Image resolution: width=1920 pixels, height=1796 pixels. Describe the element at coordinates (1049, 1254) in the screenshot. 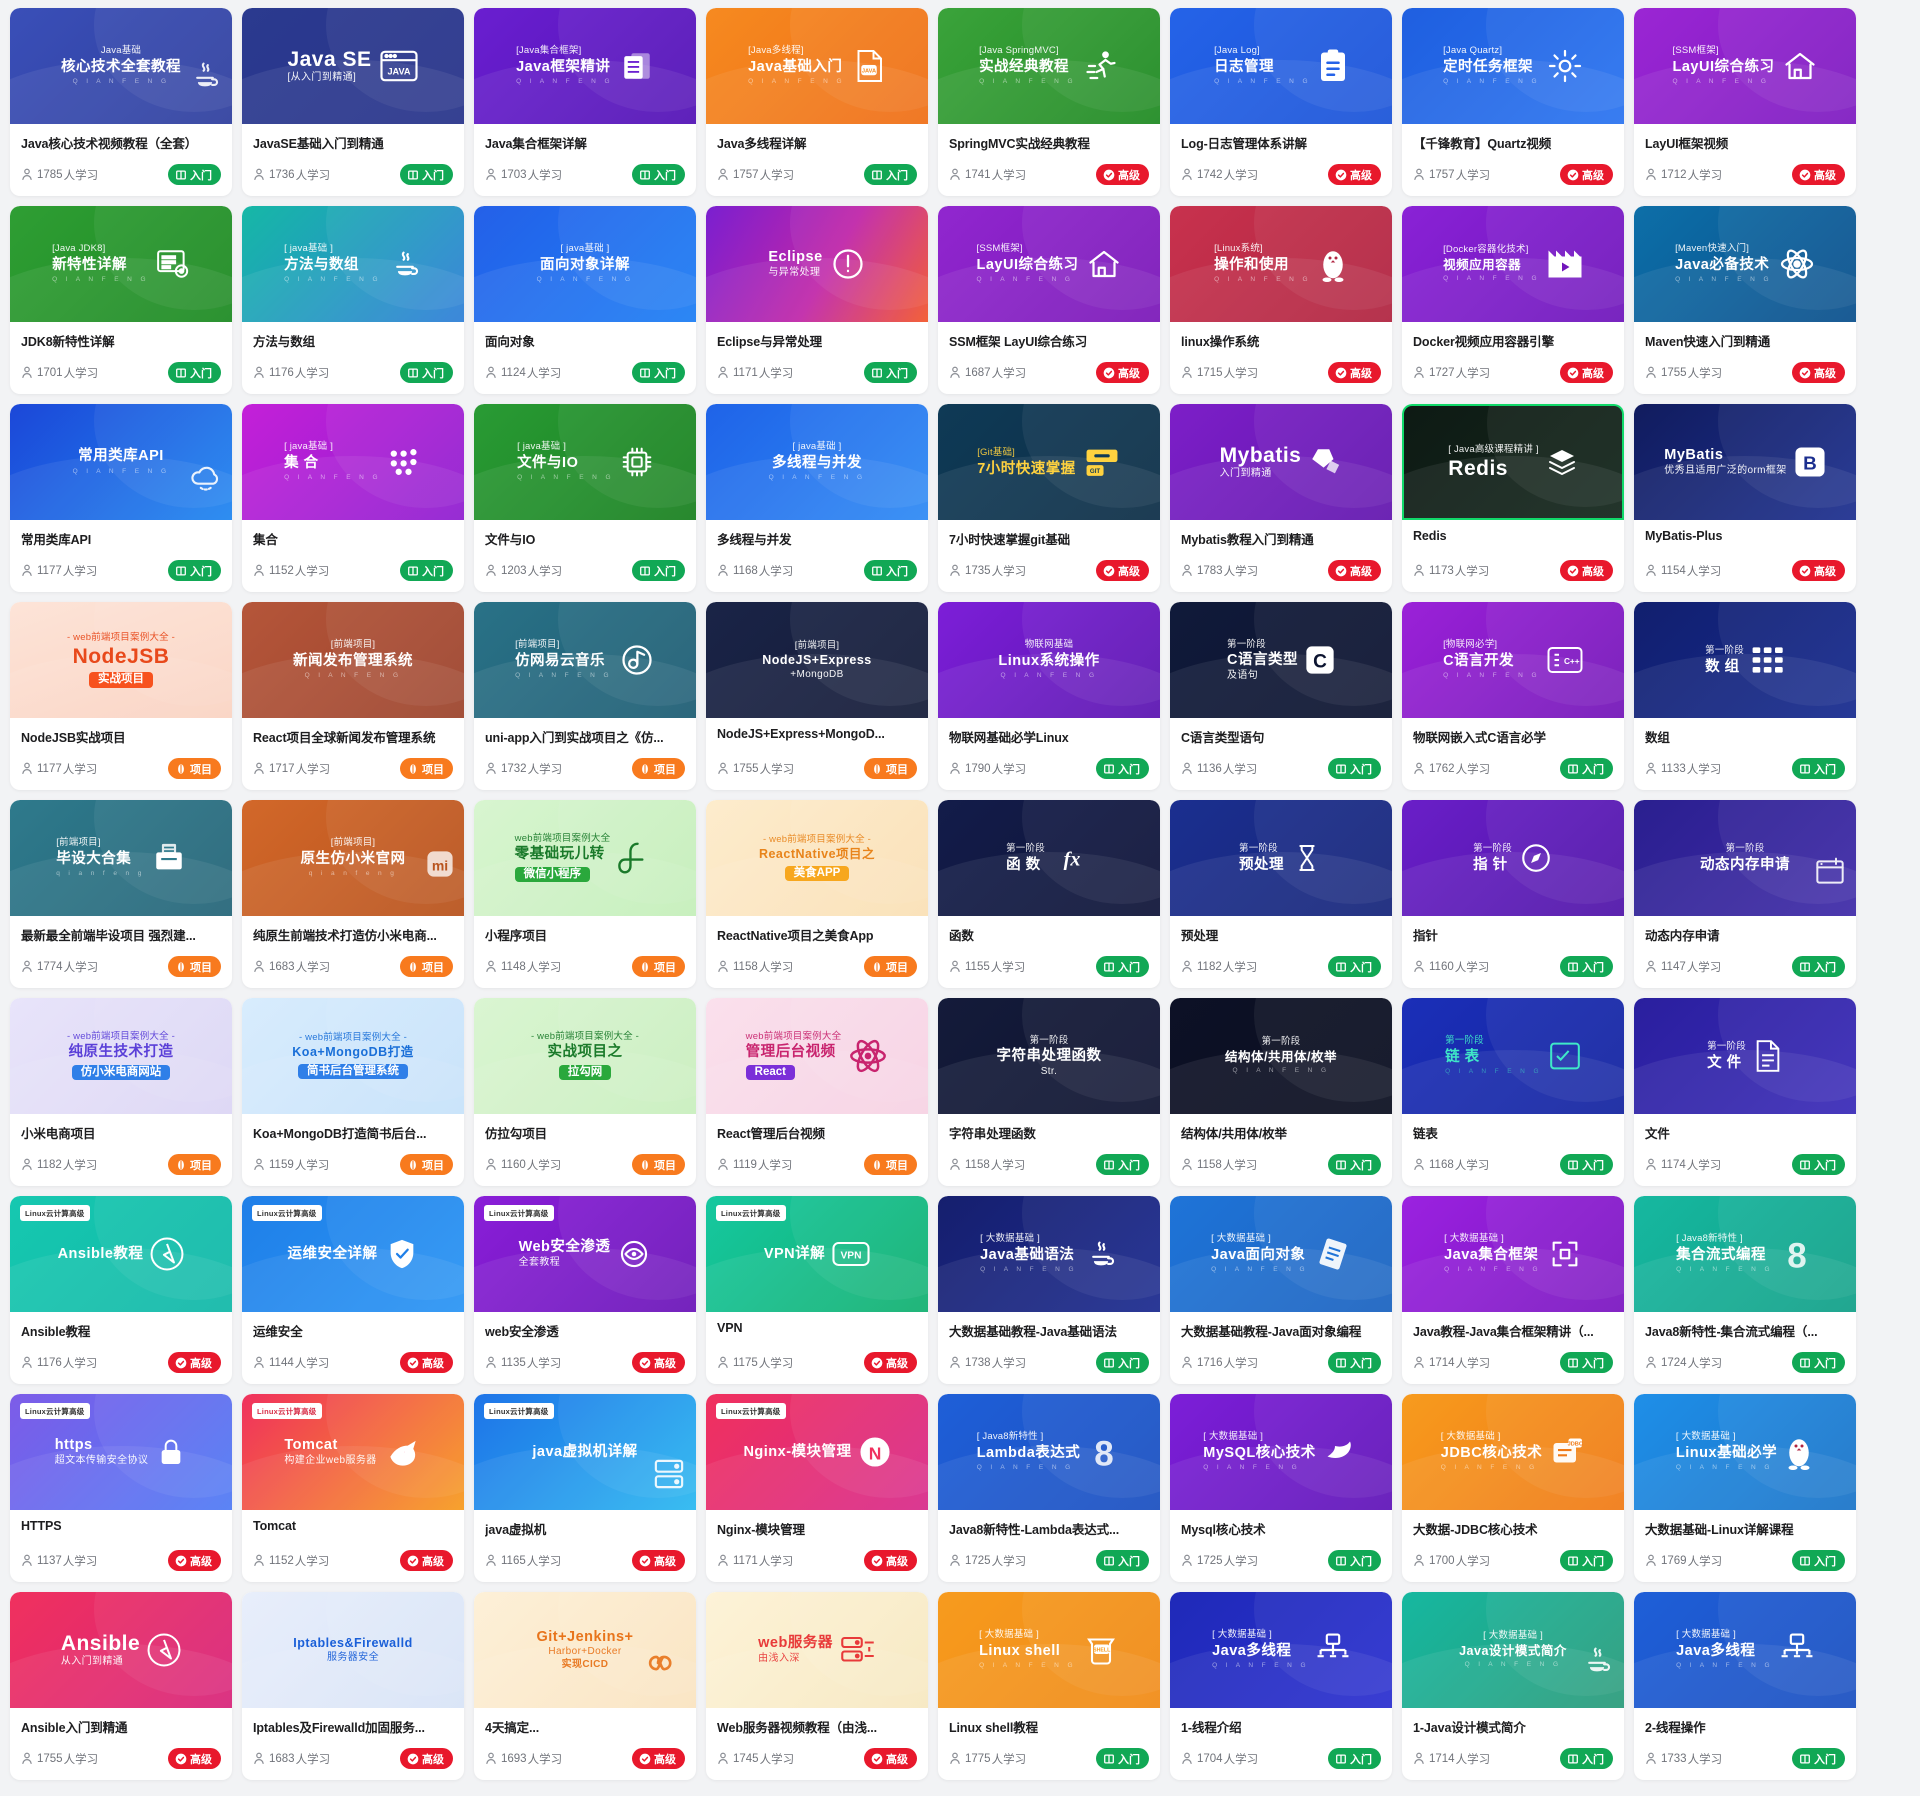

I see `course-thumbnail: [ 大数据基础 ] Java基础语法 Q I A N F E N G` at that location.